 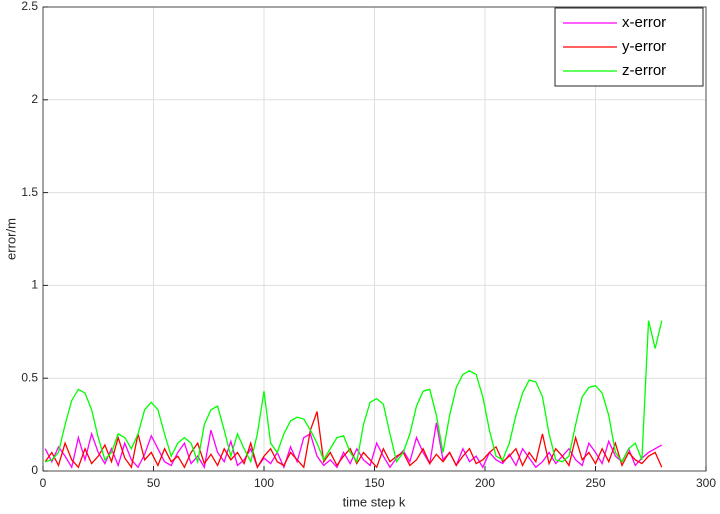 What do you see at coordinates (34, 285) in the screenshot?
I see `y-tick-label: 1` at bounding box center [34, 285].